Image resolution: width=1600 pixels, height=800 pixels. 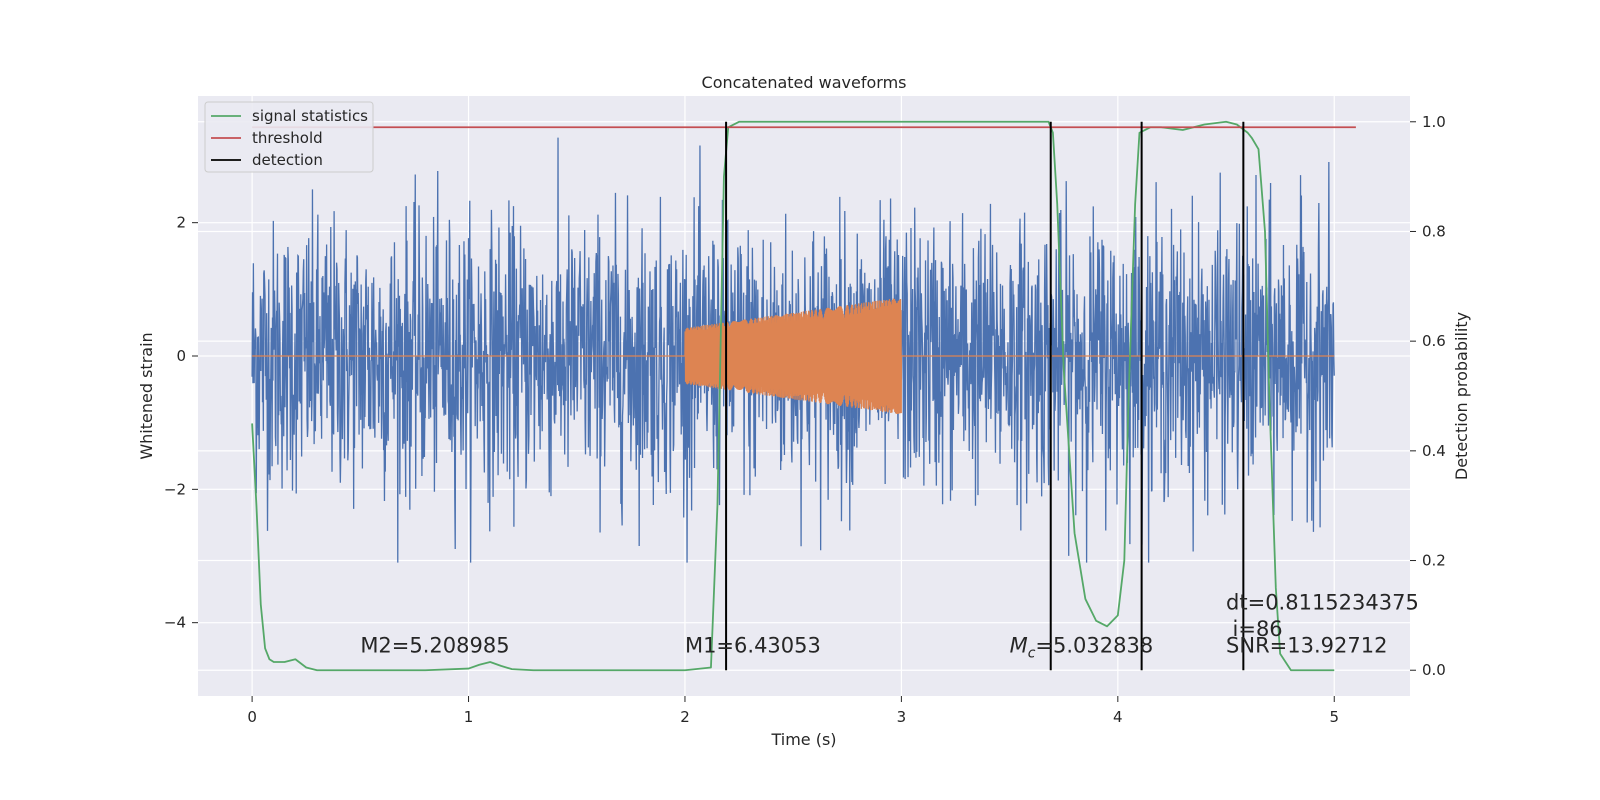 I want to click on y-right-tick: 0.4, so click(x=1428, y=451).